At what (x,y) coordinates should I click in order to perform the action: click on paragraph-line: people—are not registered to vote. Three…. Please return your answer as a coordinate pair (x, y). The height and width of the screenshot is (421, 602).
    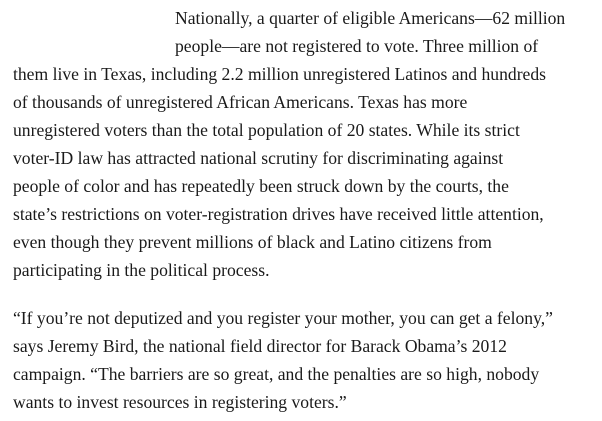
    Looking at the image, I should click on (357, 46).